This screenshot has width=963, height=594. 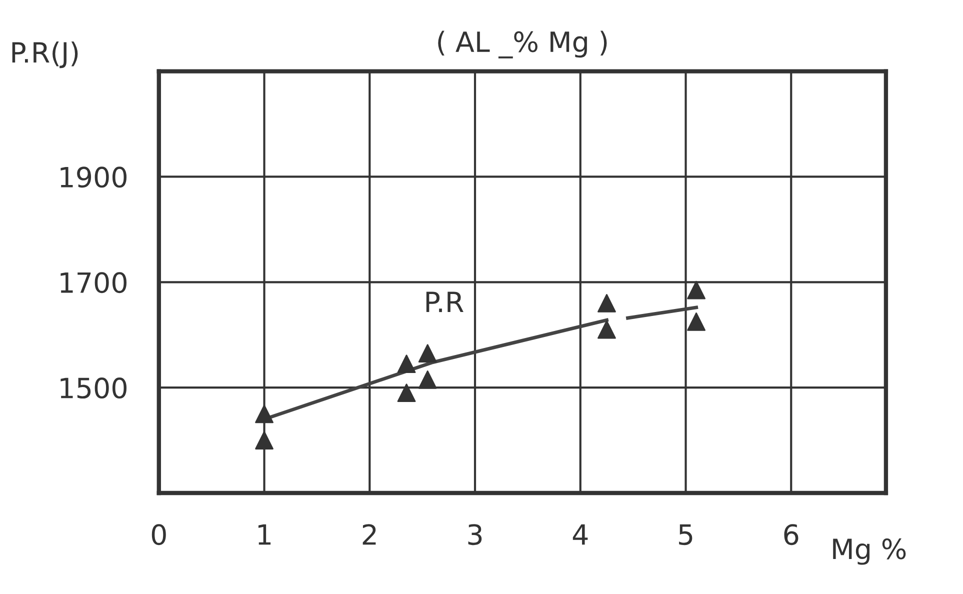 What do you see at coordinates (264, 534) in the screenshot?
I see `x-tick-label: 1` at bounding box center [264, 534].